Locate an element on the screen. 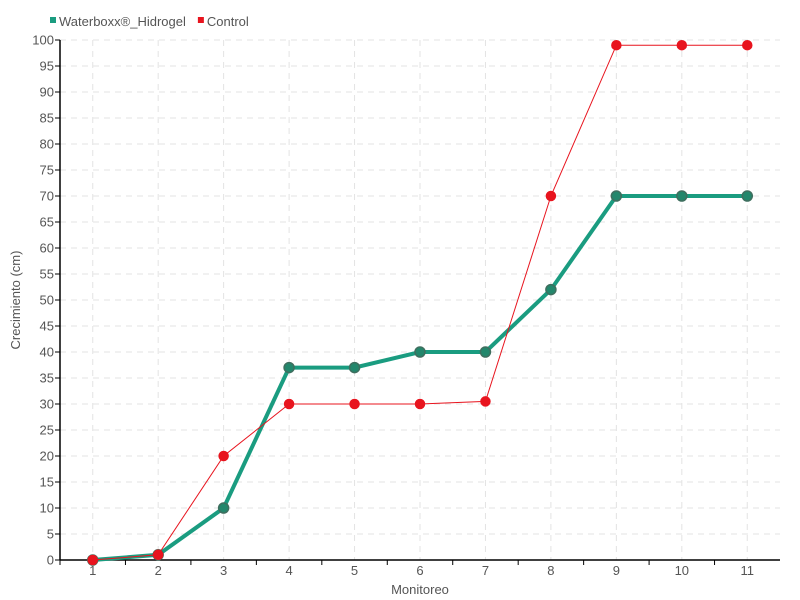 Image resolution: width=800 pixels, height=600 pixels. y-tick-label: 30 is located at coordinates (47, 404).